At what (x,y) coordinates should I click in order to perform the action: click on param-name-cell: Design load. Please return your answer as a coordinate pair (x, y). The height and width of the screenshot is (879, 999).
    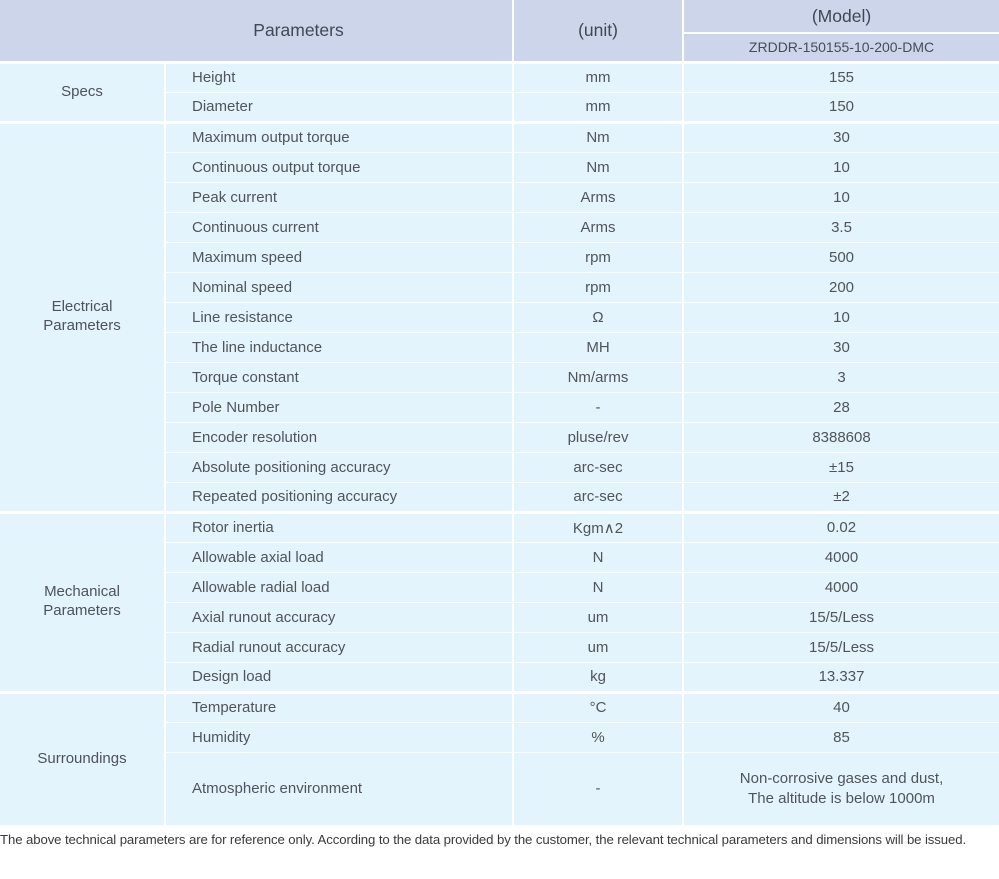
    Looking at the image, I should click on (338, 676).